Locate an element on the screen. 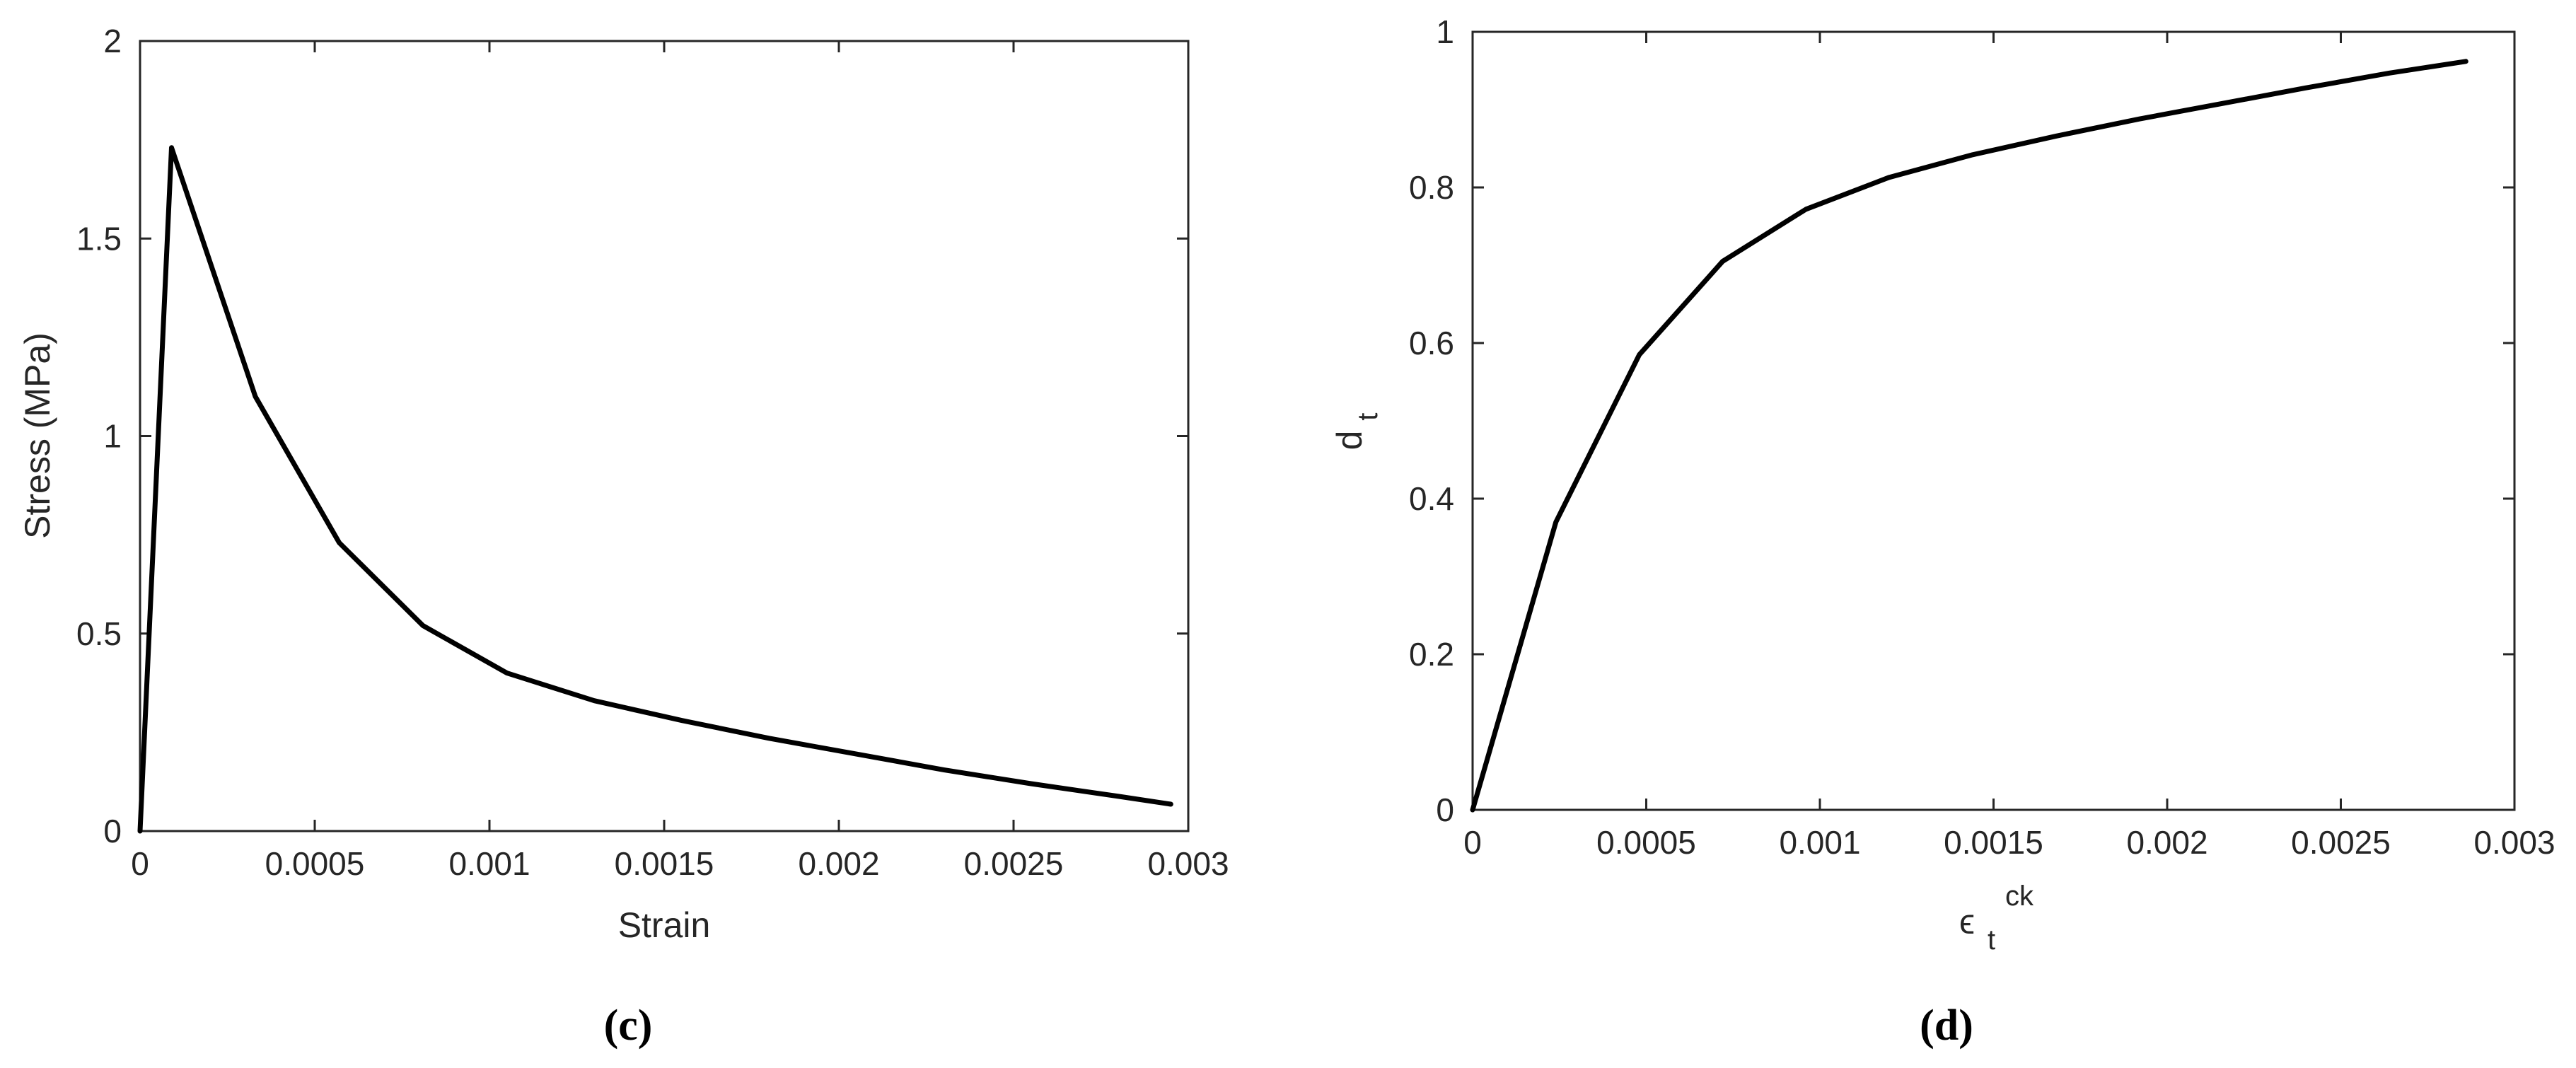  panel-label-c: (c) is located at coordinates (628, 1026).